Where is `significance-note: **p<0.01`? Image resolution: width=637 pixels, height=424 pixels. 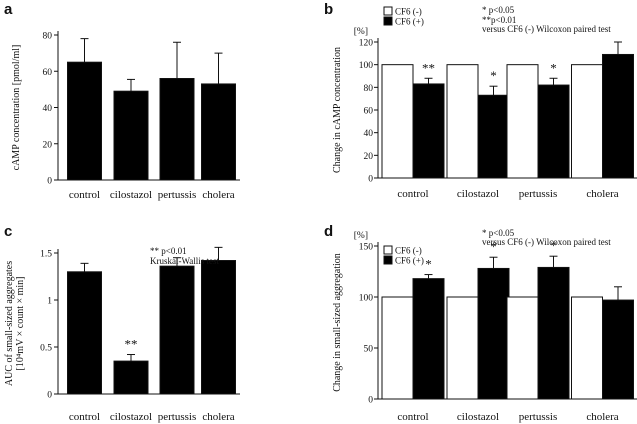 significance-note: **p<0.01 is located at coordinates (499, 20).